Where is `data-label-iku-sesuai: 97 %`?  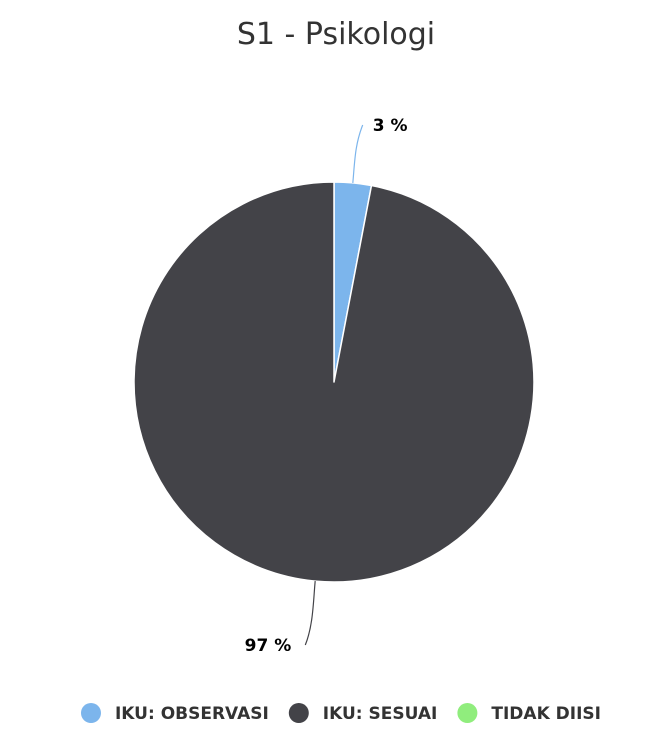 data-label-iku-sesuai: 97 % is located at coordinates (268, 646).